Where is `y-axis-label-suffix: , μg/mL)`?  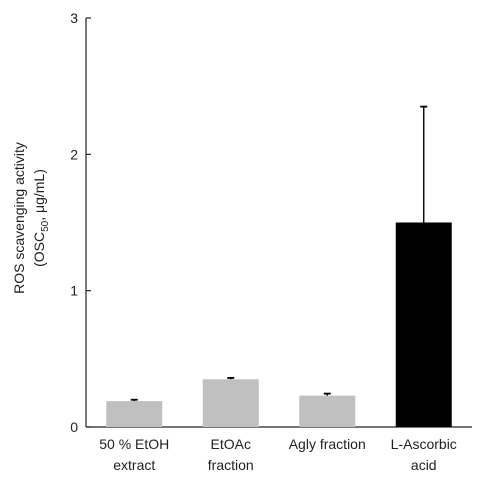
y-axis-label-suffix: , μg/mL) is located at coordinates (39, 195).